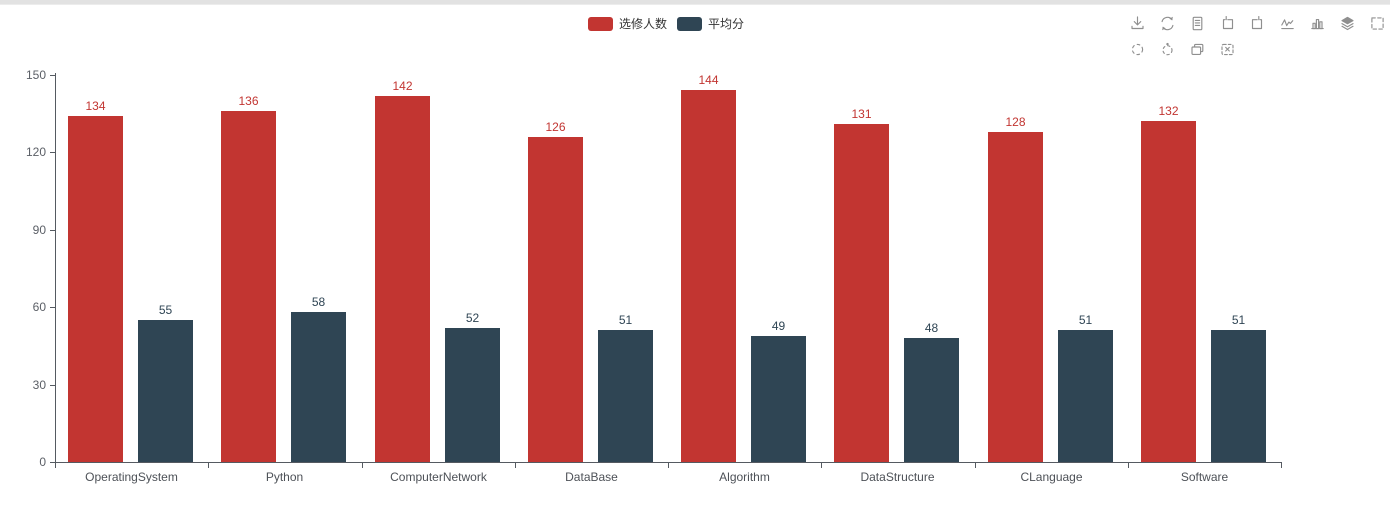 The height and width of the screenshot is (519, 1390). What do you see at coordinates (861, 293) in the screenshot?
I see `bar-选修人数-DataStructure` at bounding box center [861, 293].